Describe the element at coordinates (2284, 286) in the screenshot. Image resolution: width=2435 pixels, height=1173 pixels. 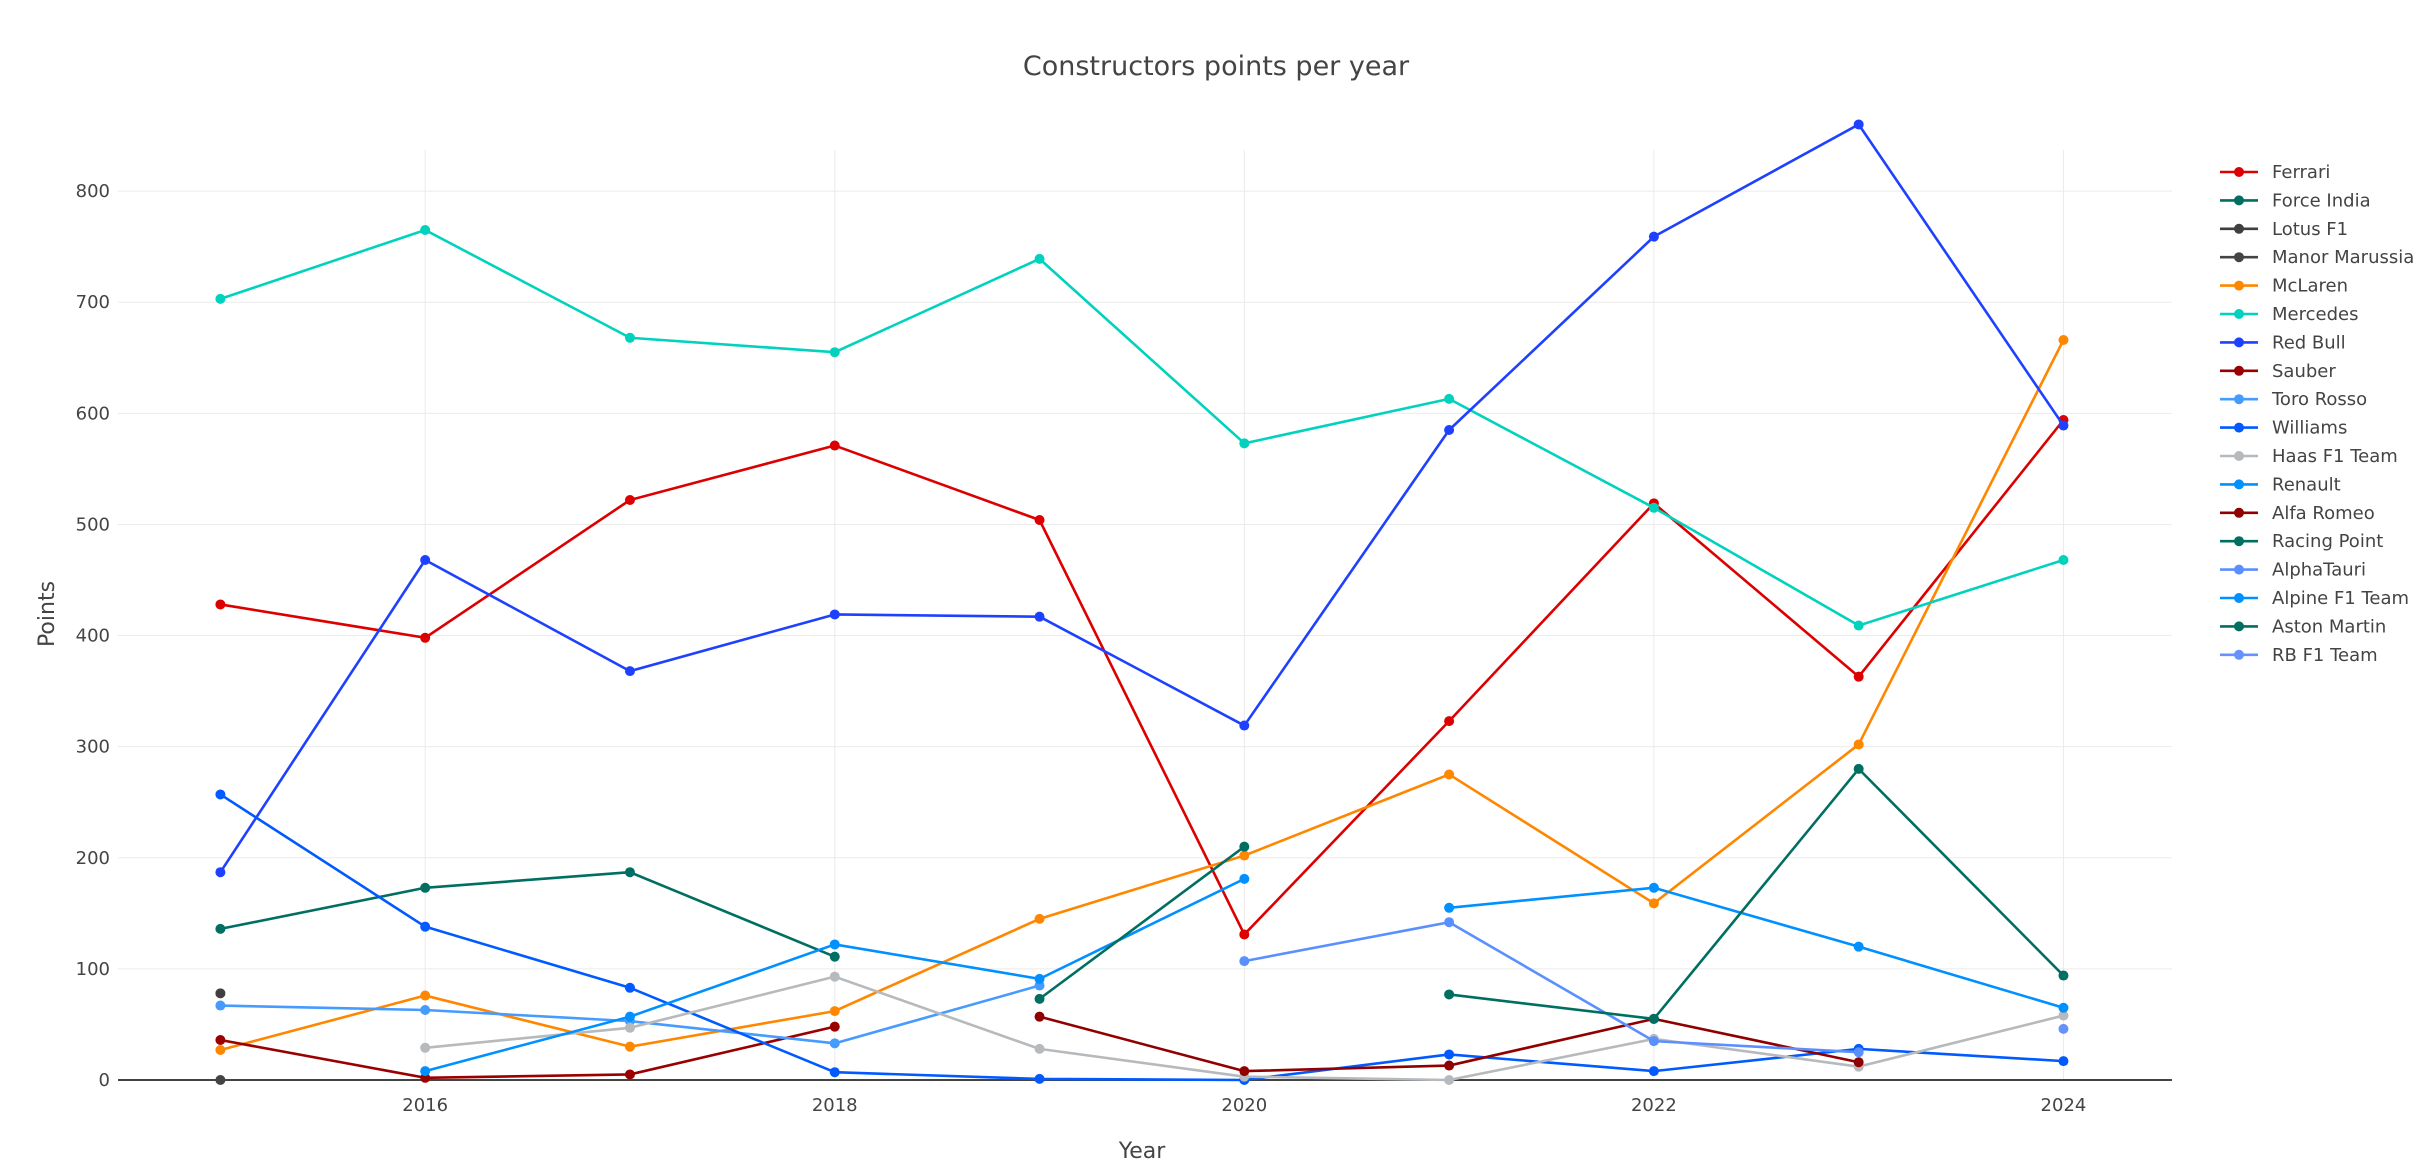
I see `legend-item-mclaren: McLaren` at that location.